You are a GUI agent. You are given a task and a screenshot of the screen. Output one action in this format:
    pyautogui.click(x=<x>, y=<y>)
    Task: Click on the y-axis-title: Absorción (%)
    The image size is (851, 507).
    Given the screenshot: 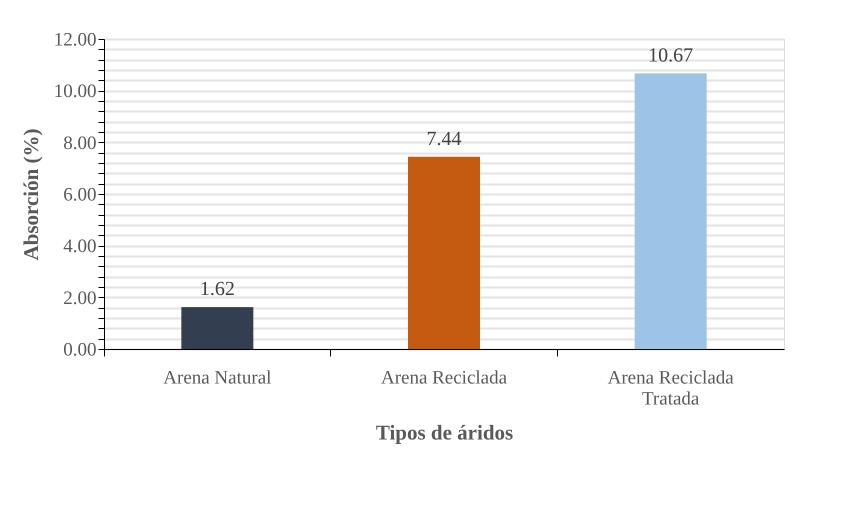 What is the action you would take?
    pyautogui.click(x=30, y=194)
    